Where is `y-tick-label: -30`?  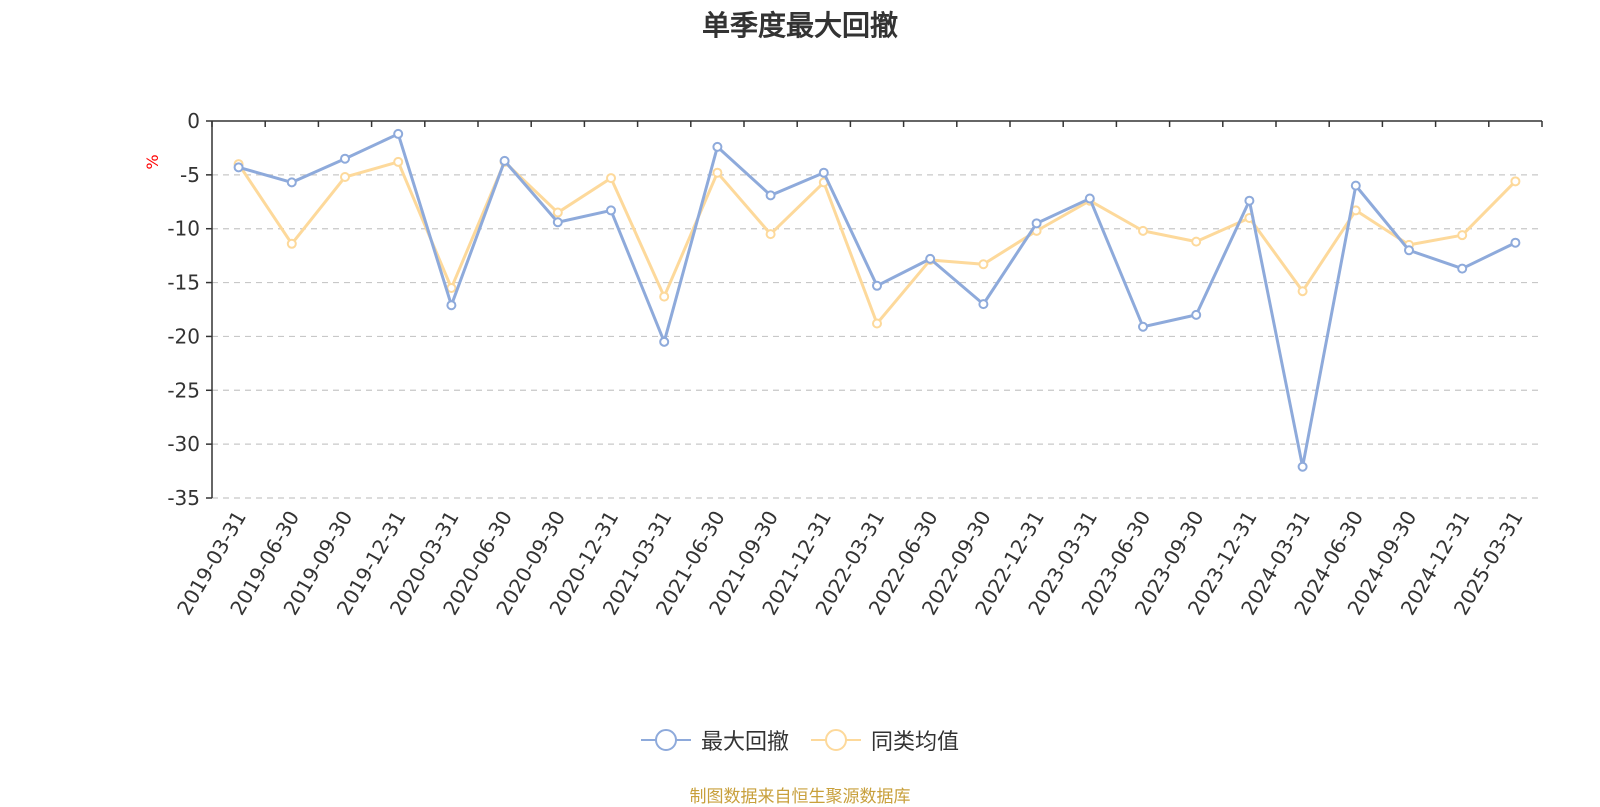
y-tick-label: -30 is located at coordinates (183, 444).